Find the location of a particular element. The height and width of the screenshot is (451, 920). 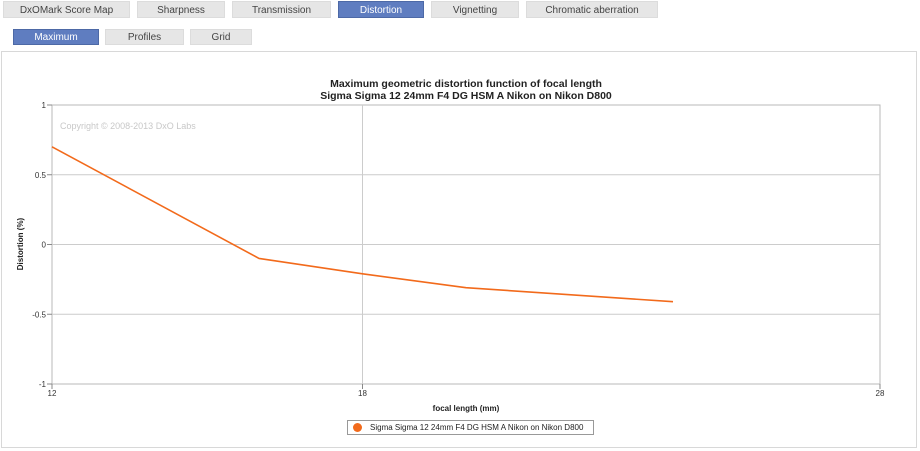

x-tick-label: 28 is located at coordinates (880, 393).